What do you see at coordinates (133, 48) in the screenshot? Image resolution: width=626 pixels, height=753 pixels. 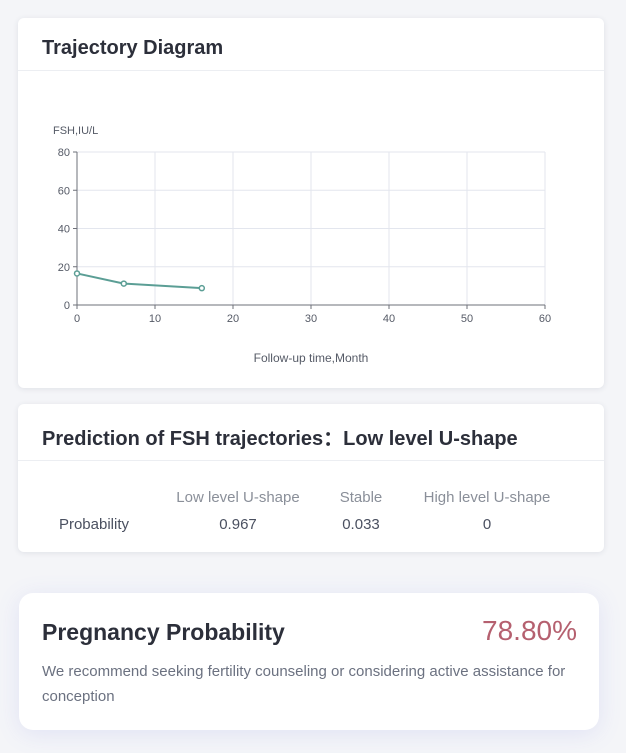 I see `trajectory-title: Trajectory Diagram` at bounding box center [133, 48].